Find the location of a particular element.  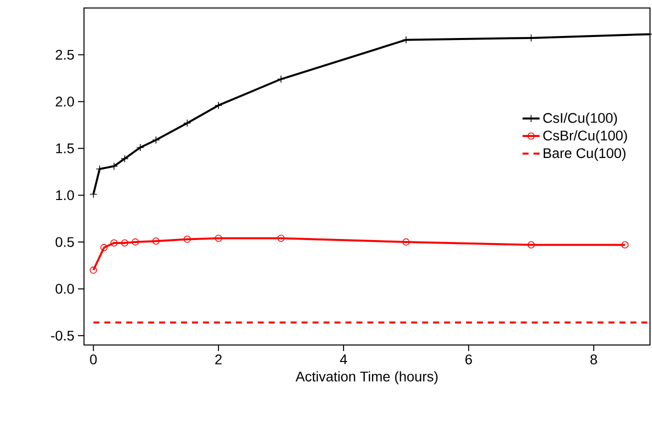

legend-label: CsI/Cu(100) is located at coordinates (580, 119).